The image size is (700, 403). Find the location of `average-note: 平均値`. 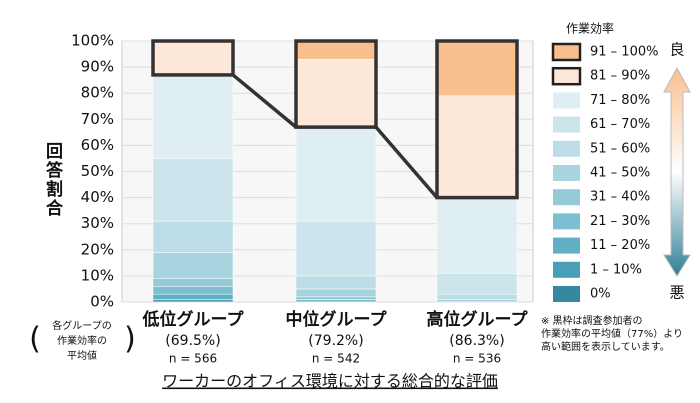

average-note: 平均値 is located at coordinates (82, 355).